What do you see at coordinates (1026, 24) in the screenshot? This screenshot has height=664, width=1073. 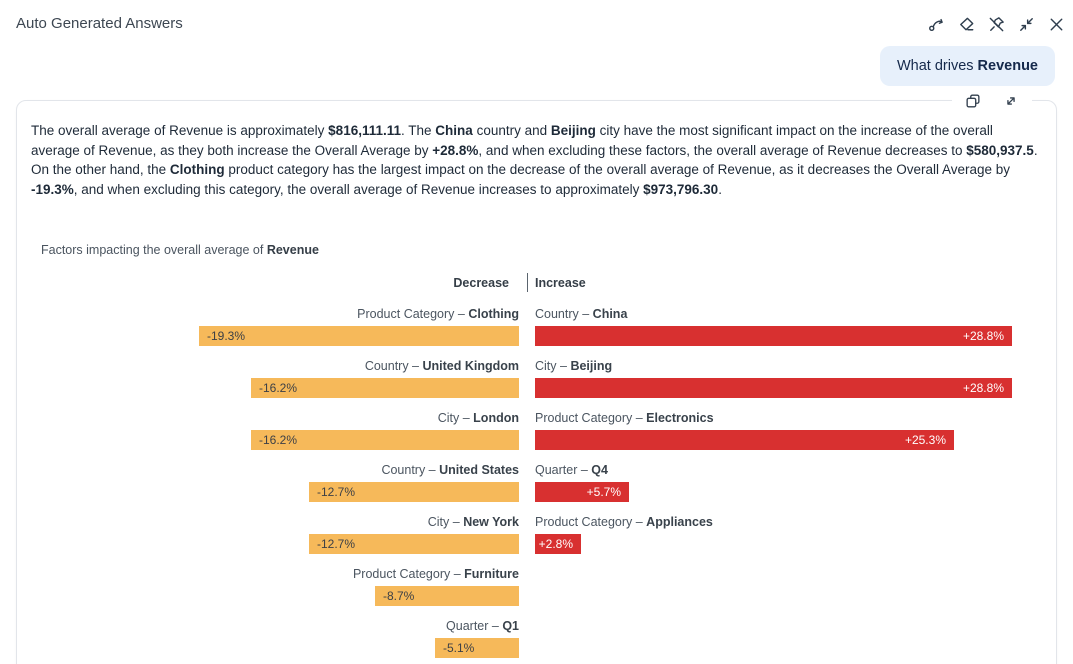 I see `minimize-icon` at bounding box center [1026, 24].